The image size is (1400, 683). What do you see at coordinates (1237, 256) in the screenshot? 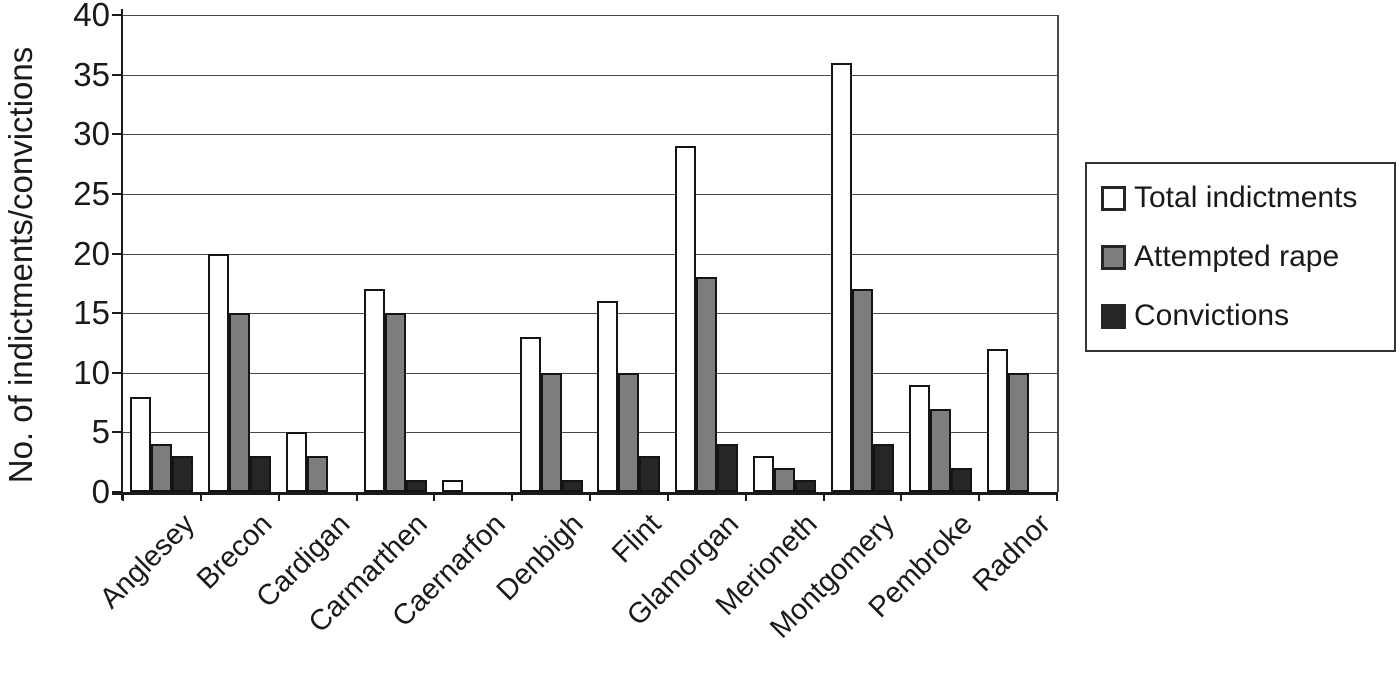
I see `legend-label: Attempted rape` at bounding box center [1237, 256].